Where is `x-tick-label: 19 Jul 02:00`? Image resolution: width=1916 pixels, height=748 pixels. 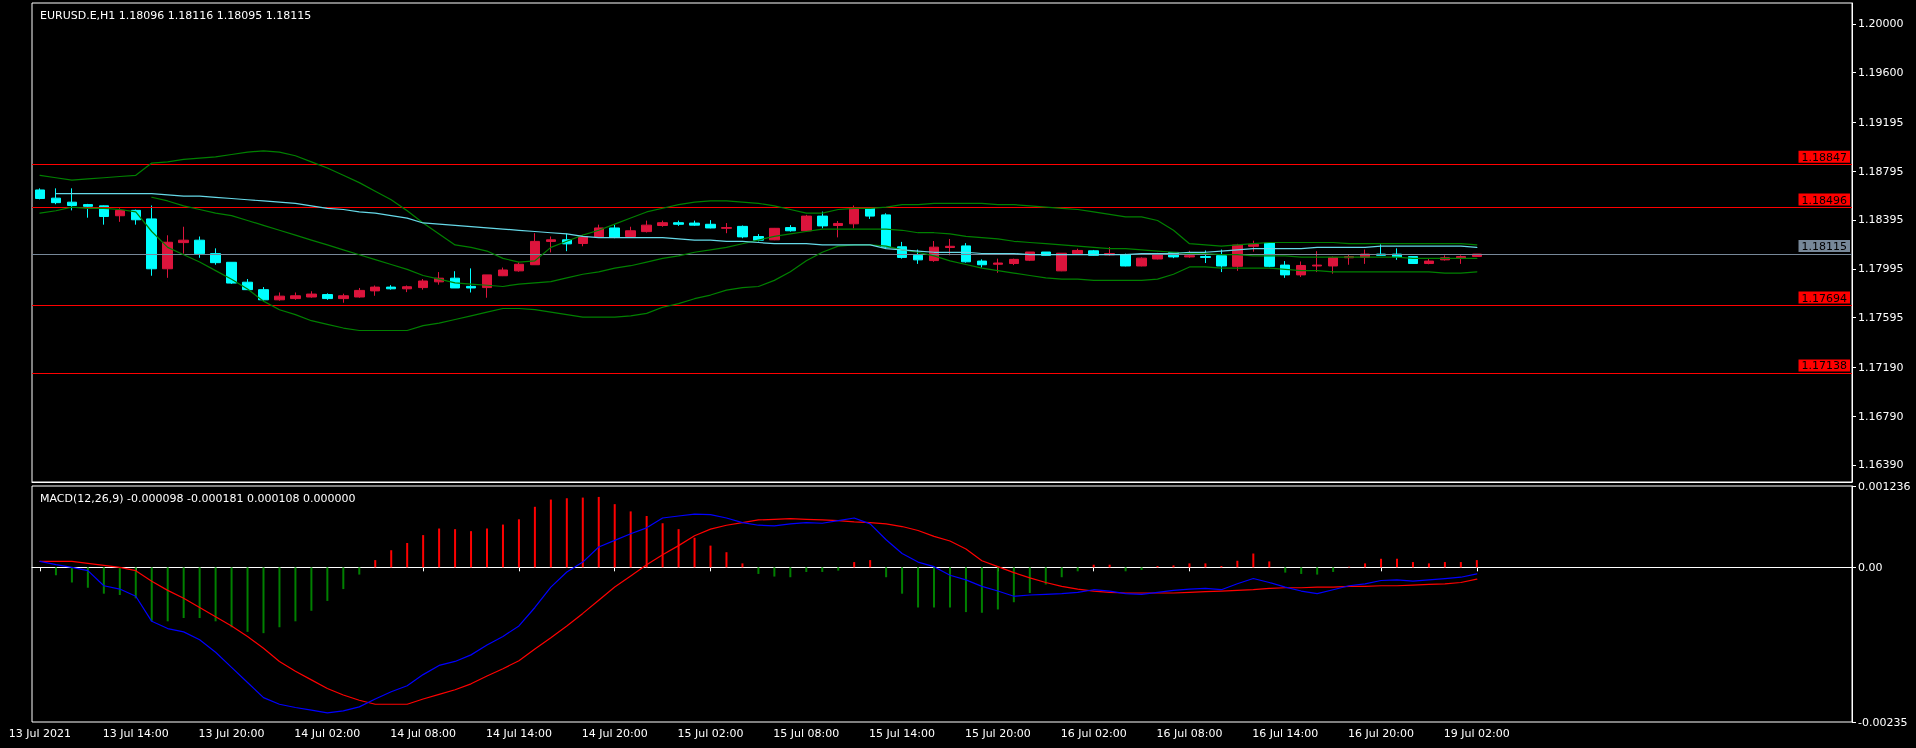 x-tick-label: 19 Jul 02:00 is located at coordinates (1476, 733).